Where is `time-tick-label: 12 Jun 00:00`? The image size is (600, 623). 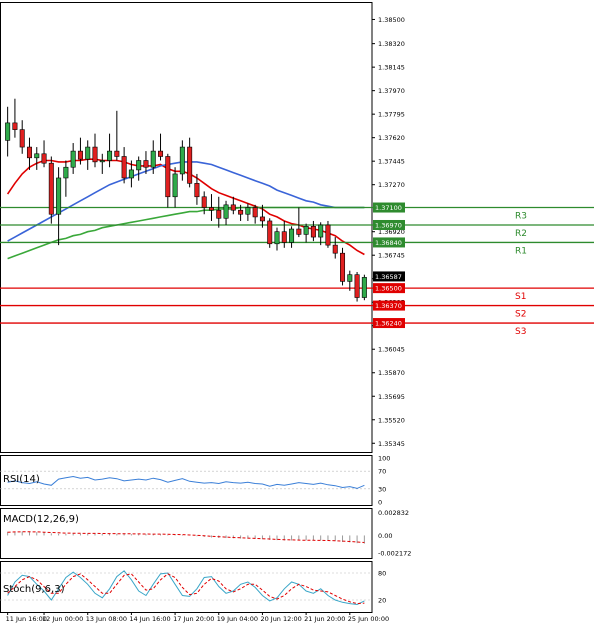
time-tick-label: 12 Jun 00:00 is located at coordinates (62, 619).